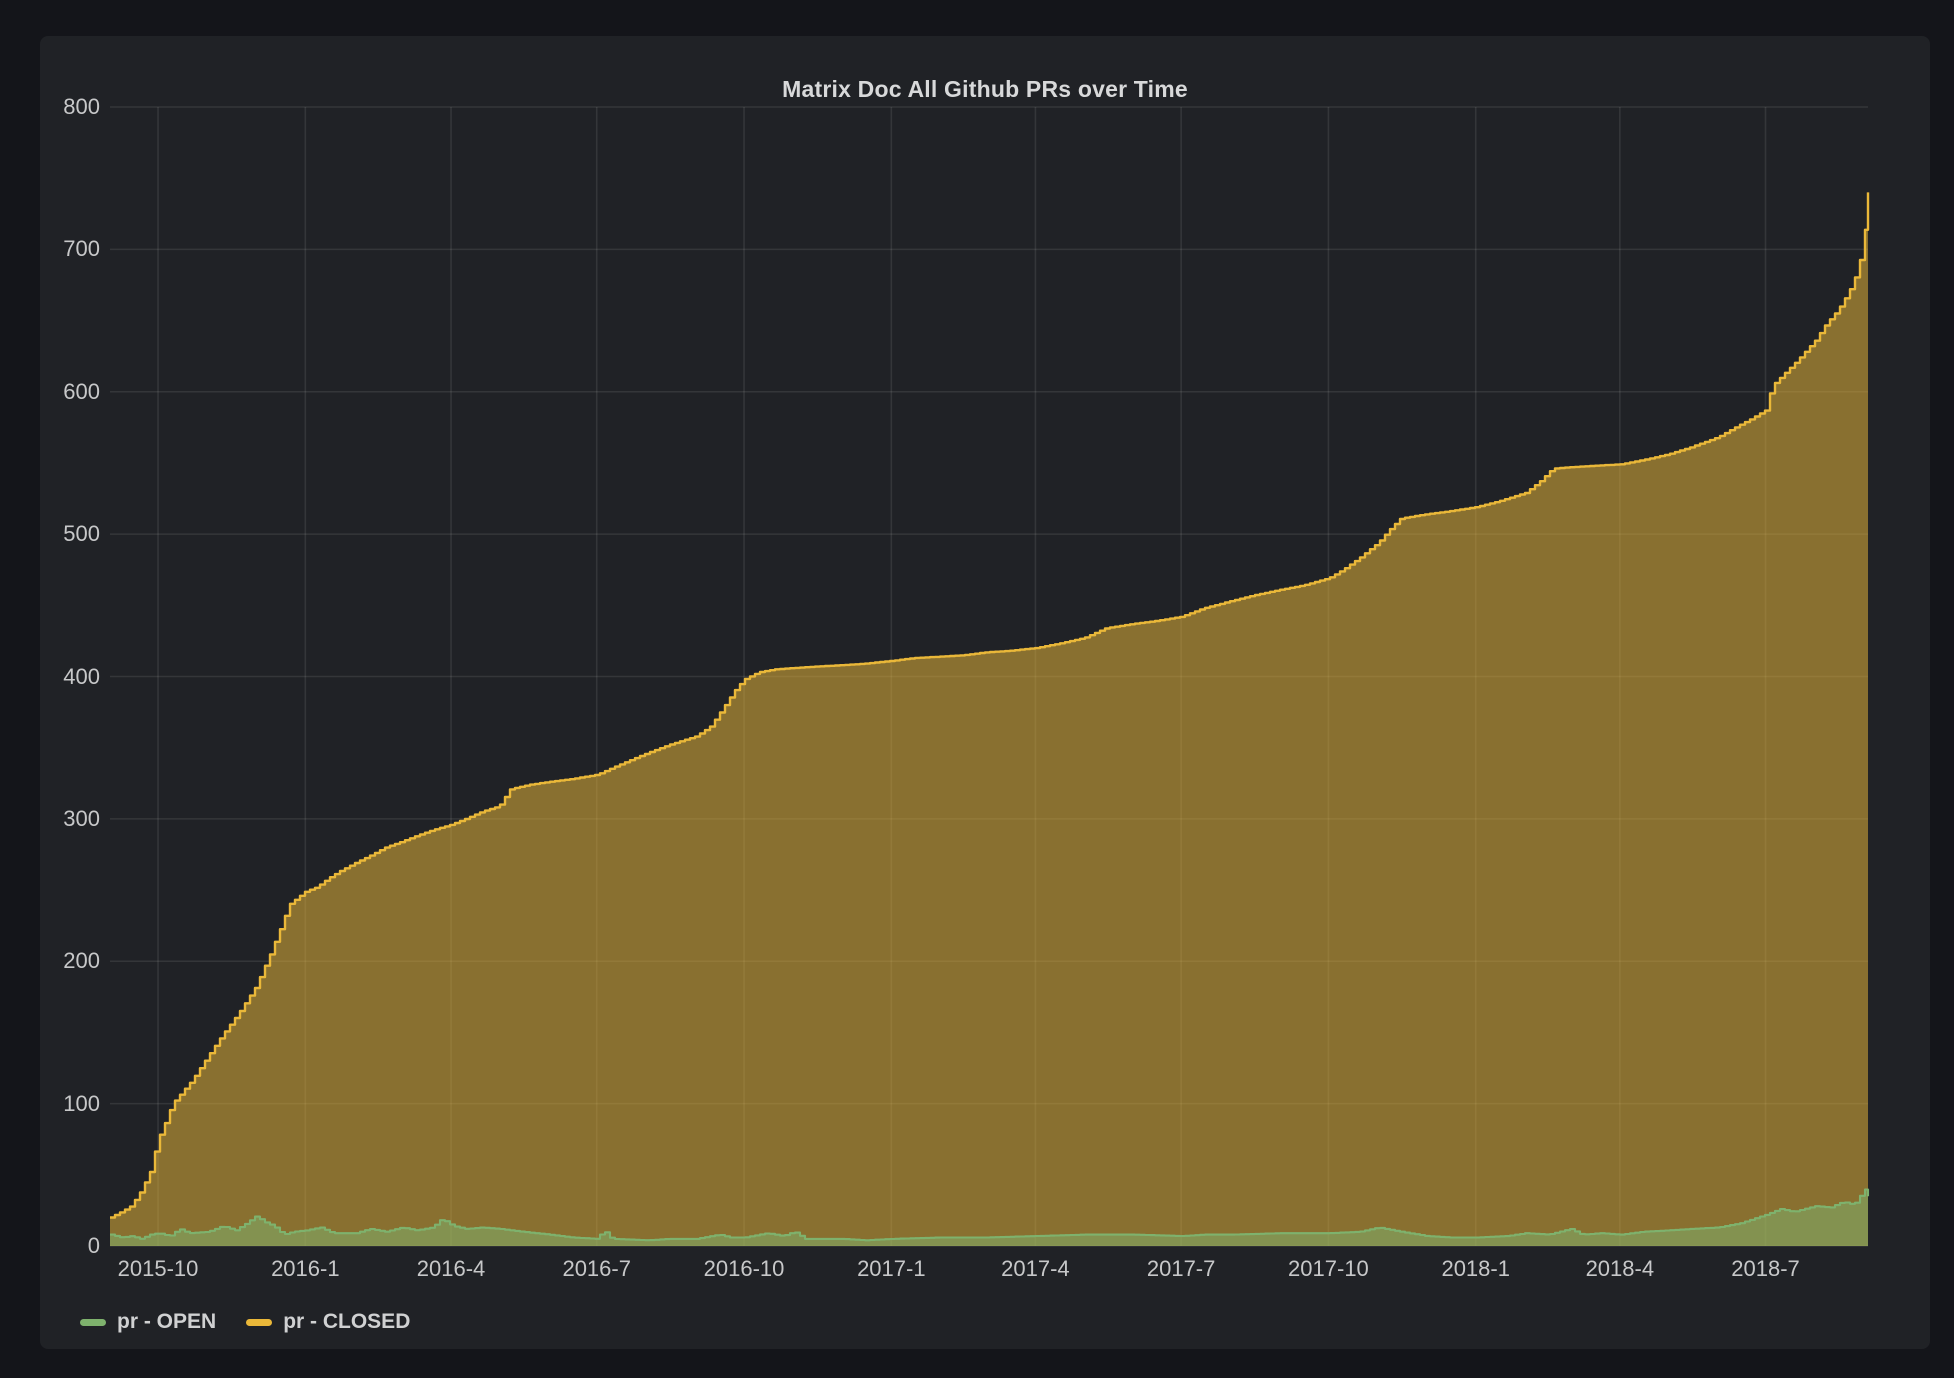 This screenshot has width=1954, height=1378. I want to click on y-tick-label: 600, so click(81, 391).